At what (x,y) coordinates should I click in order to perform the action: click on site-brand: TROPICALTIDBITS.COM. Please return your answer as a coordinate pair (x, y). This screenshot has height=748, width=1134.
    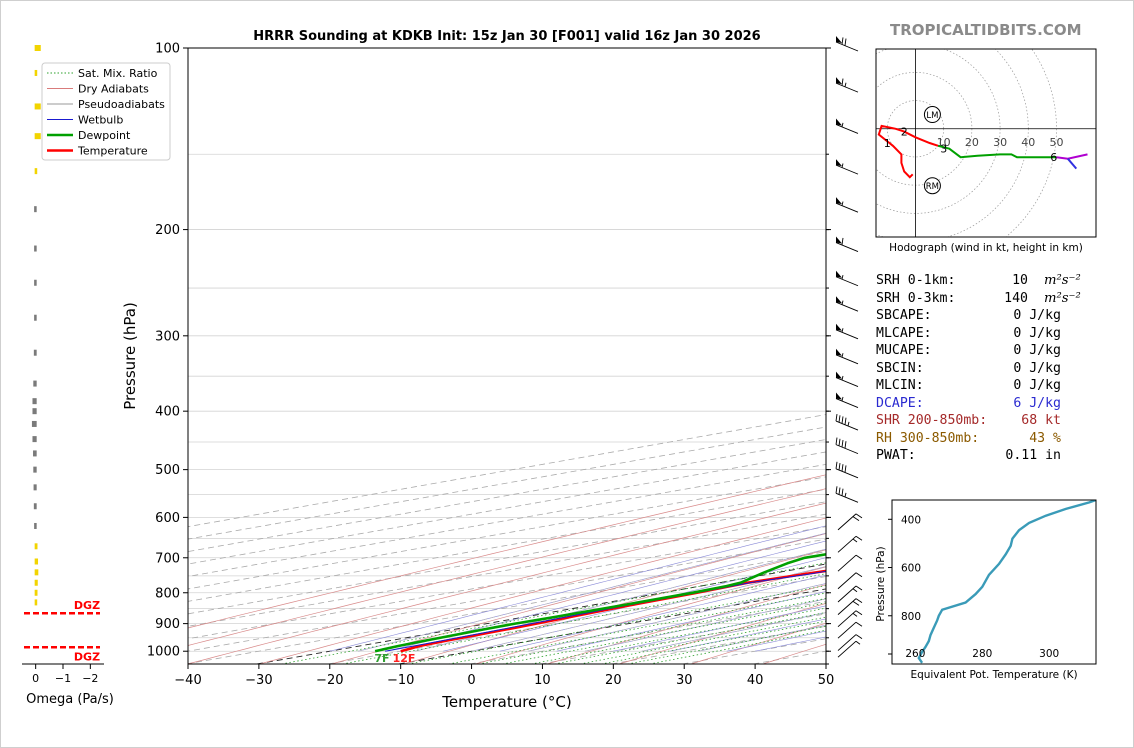
    Looking at the image, I should click on (986, 30).